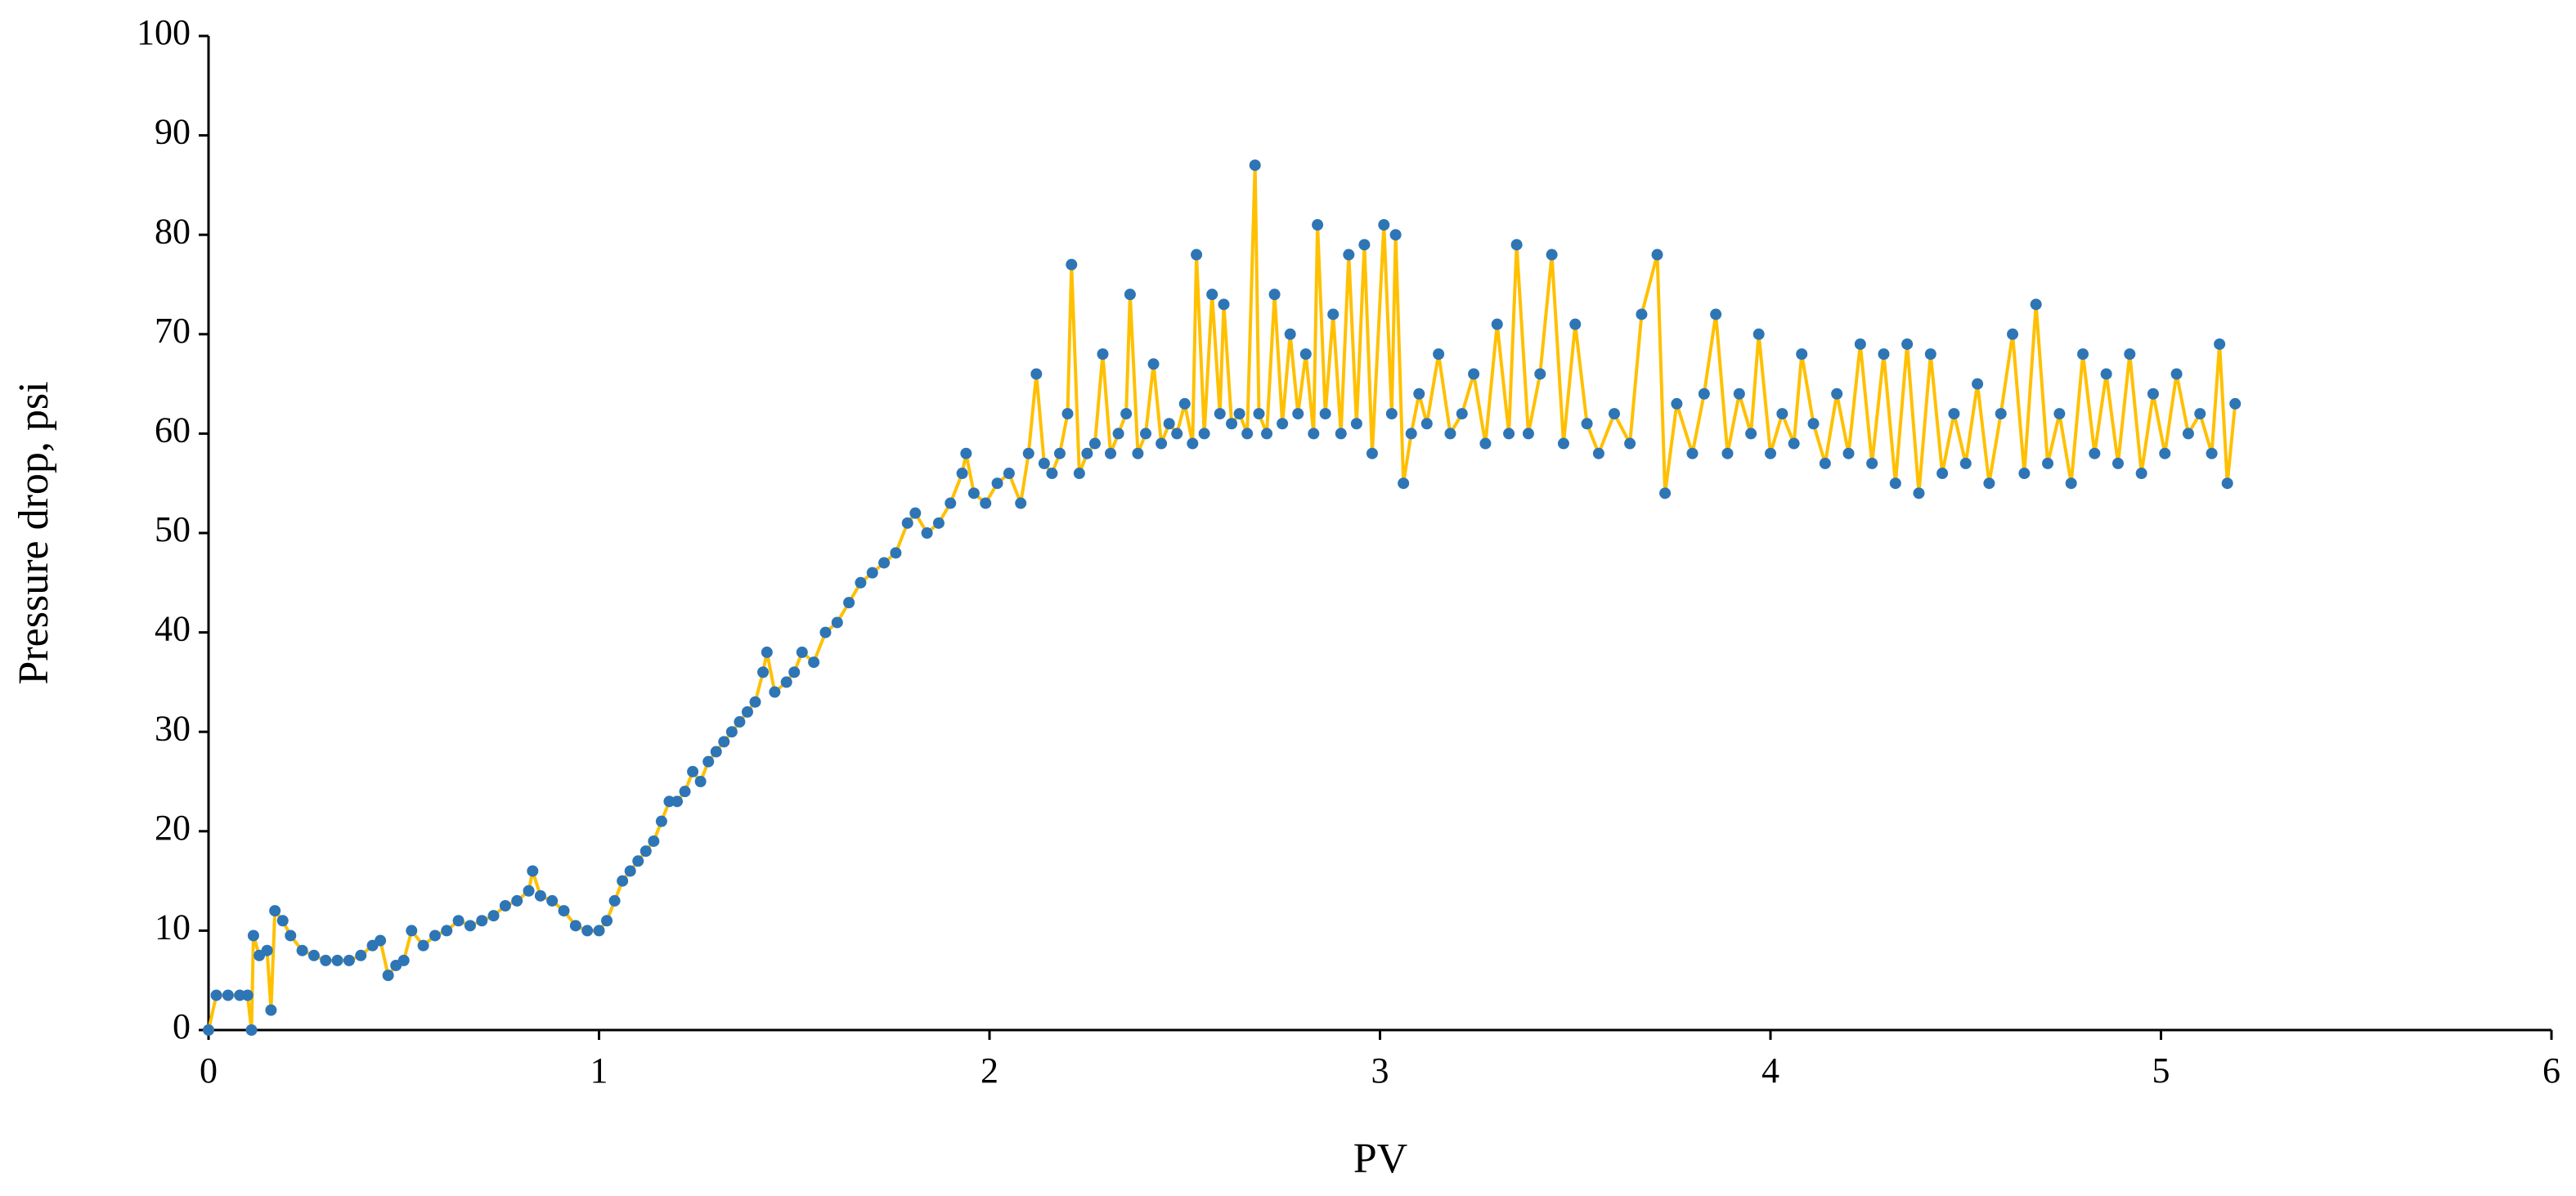  I want to click on y-tick-label: 0, so click(182, 1026).